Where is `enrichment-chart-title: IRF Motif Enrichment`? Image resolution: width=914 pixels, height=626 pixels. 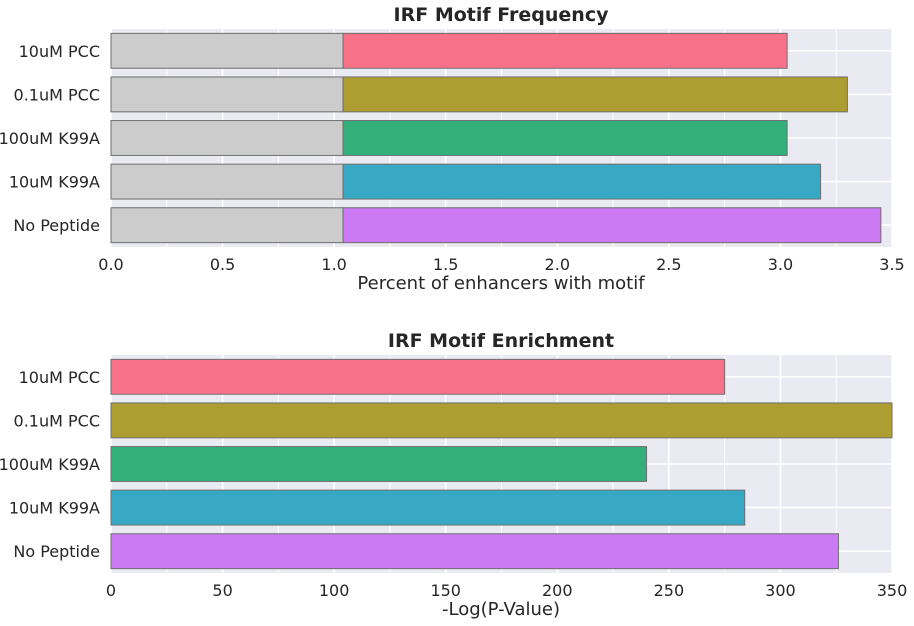 enrichment-chart-title: IRF Motif Enrichment is located at coordinates (501, 341).